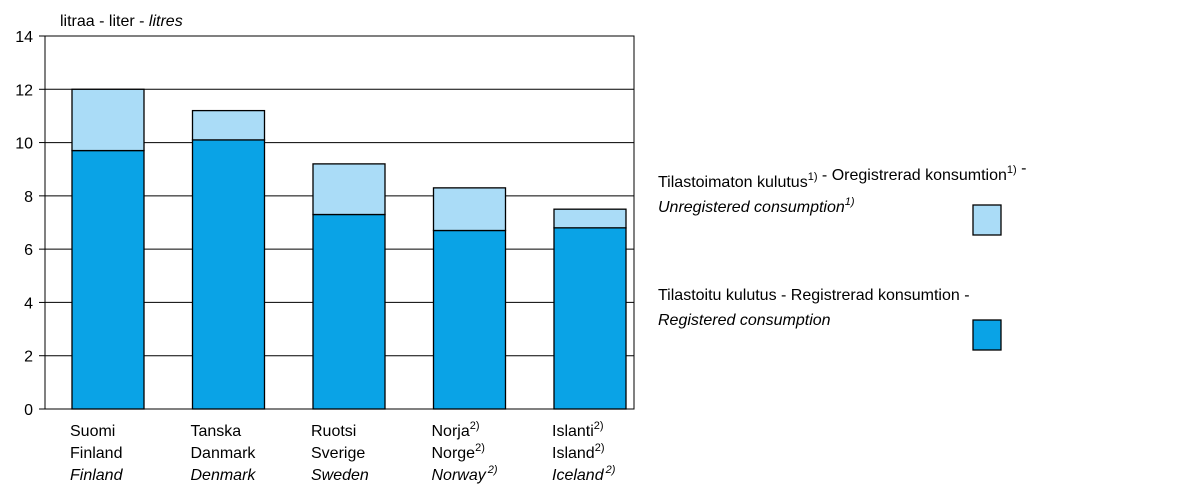 This screenshot has width=1179, height=488. I want to click on x-tick-label: Ruotsi, so click(333, 431).